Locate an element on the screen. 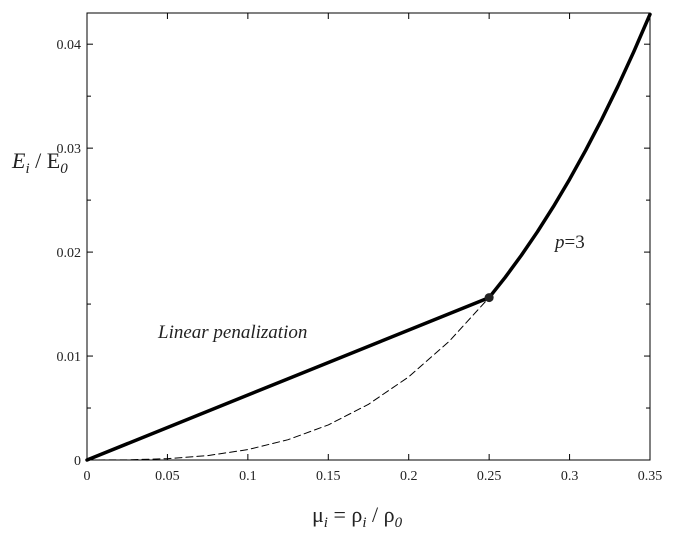 The width and height of the screenshot is (689, 533). x-tick-label: 0.2 is located at coordinates (409, 476).